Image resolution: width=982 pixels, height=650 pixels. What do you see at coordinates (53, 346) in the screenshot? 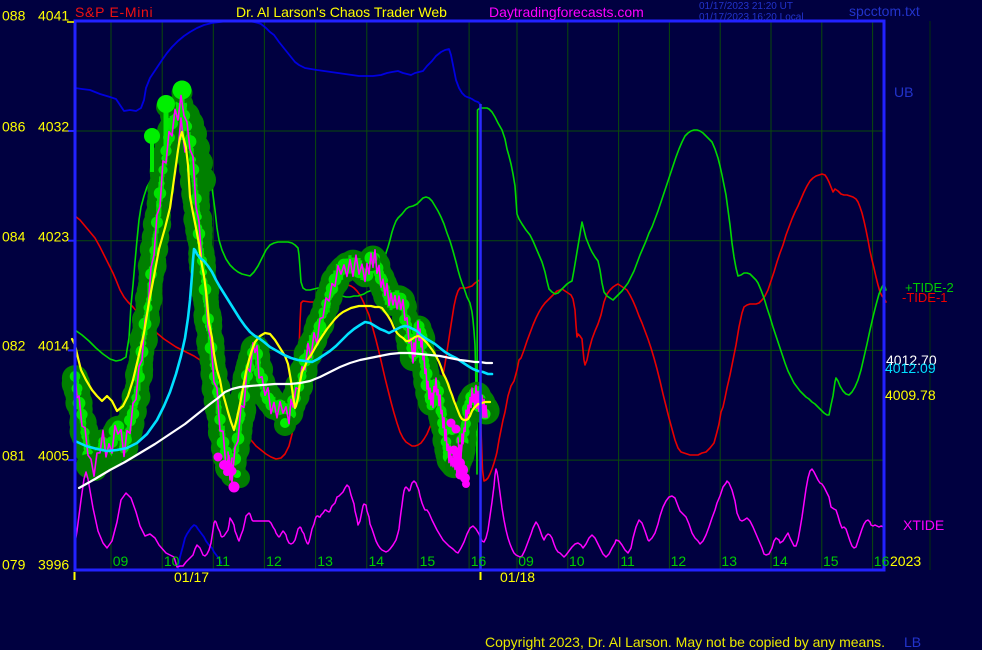
I see `svg-text: 4014` at bounding box center [53, 346].